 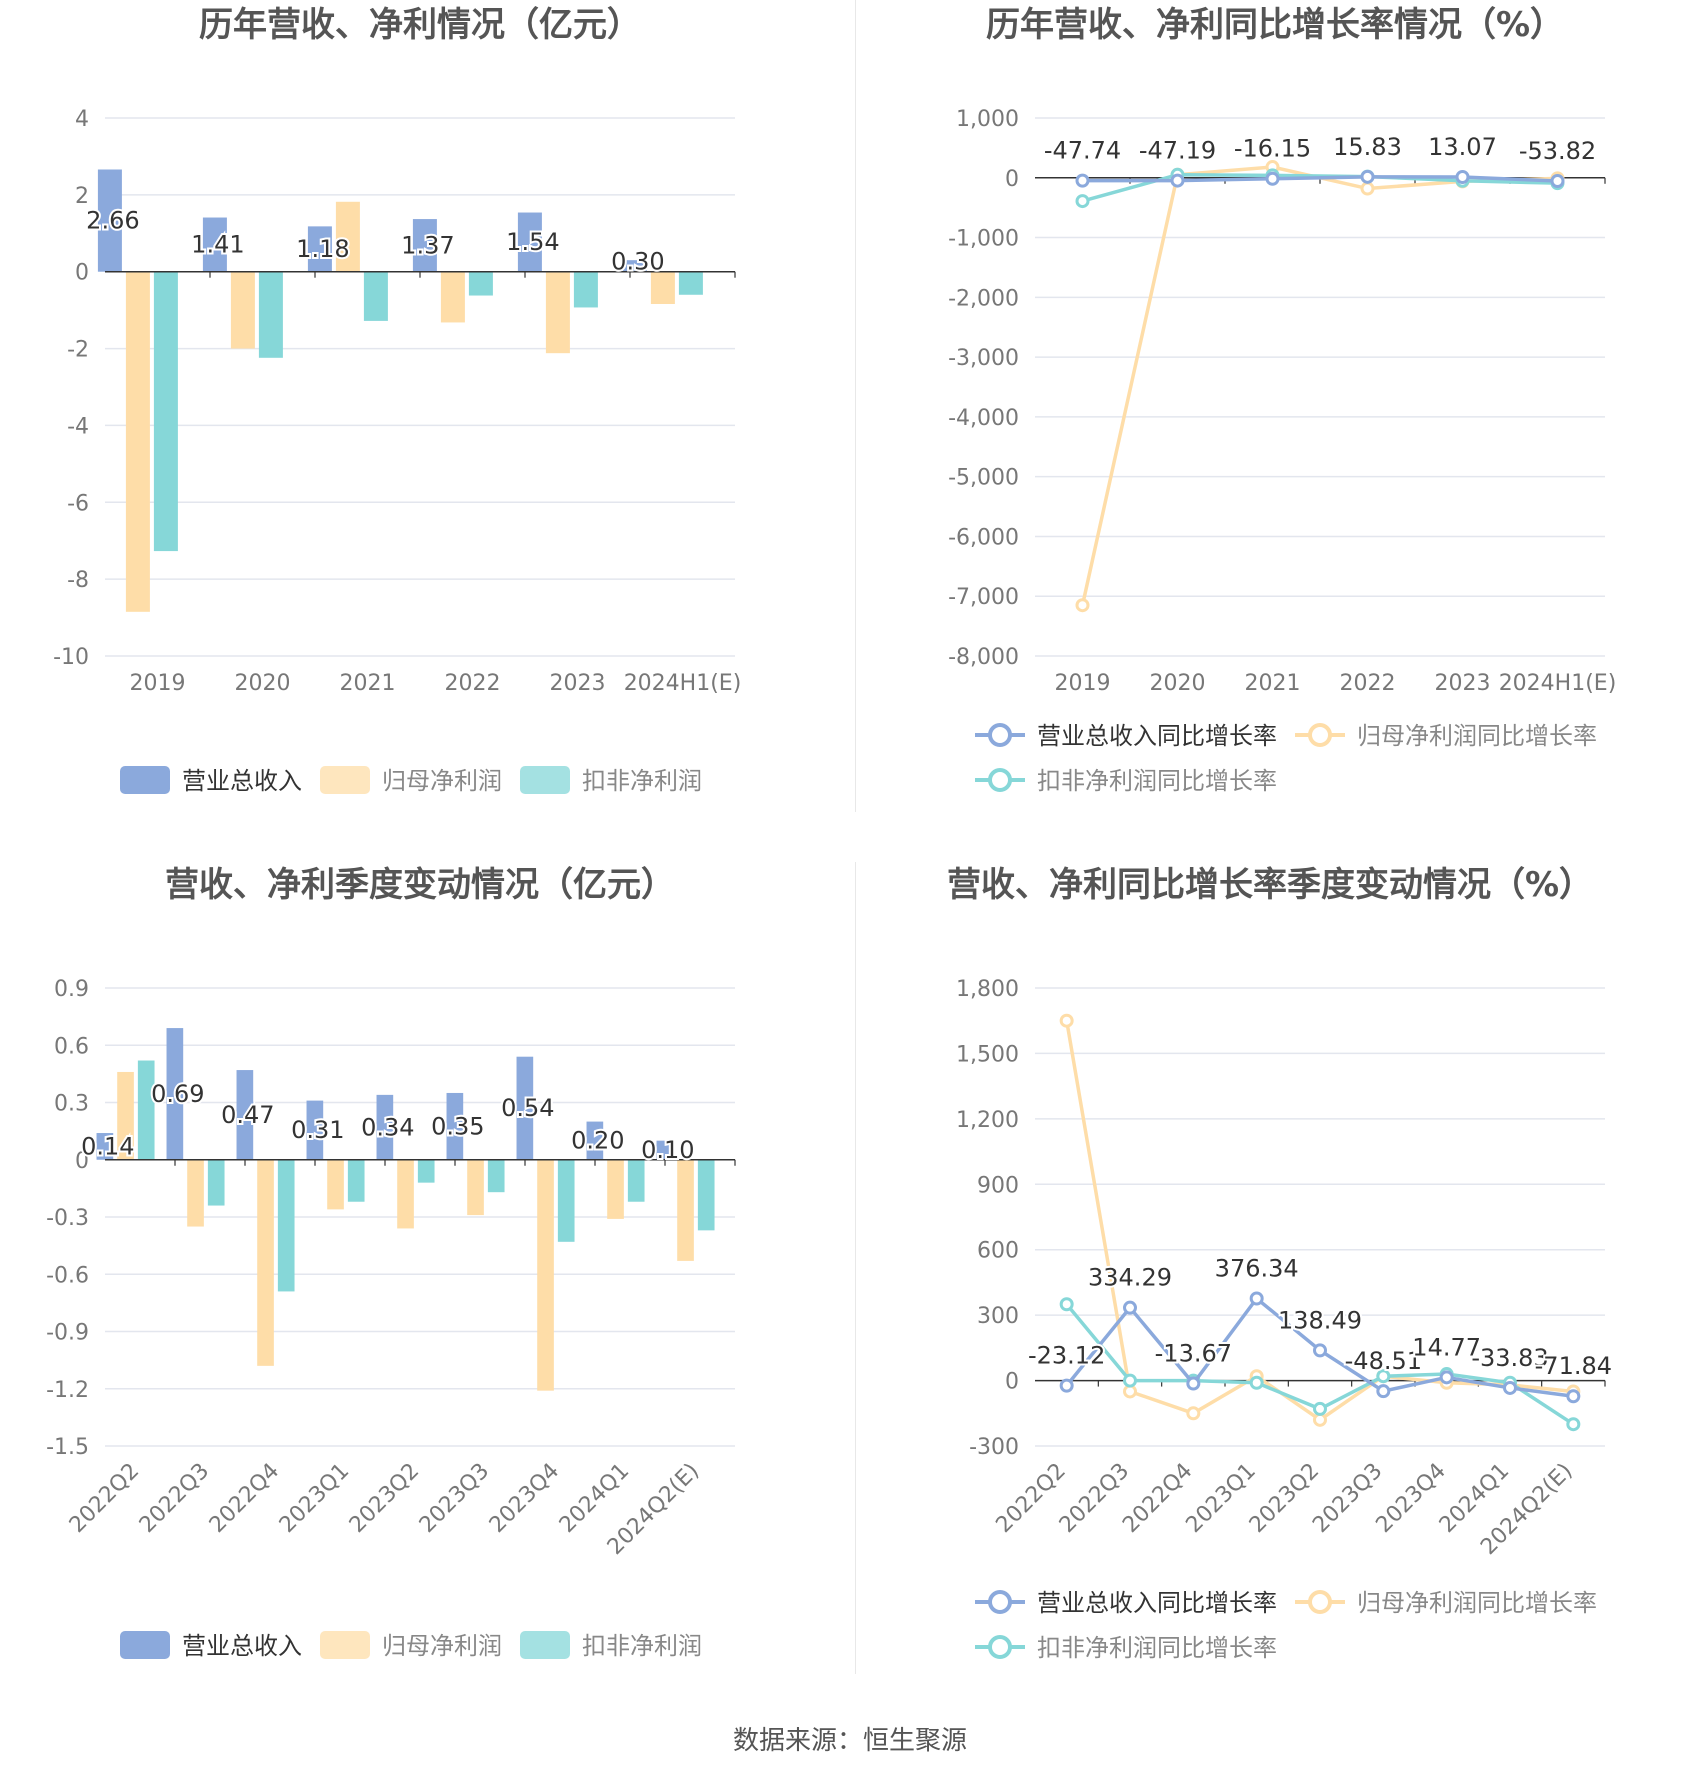 I want to click on y-tick-label: -4, so click(x=78, y=426).